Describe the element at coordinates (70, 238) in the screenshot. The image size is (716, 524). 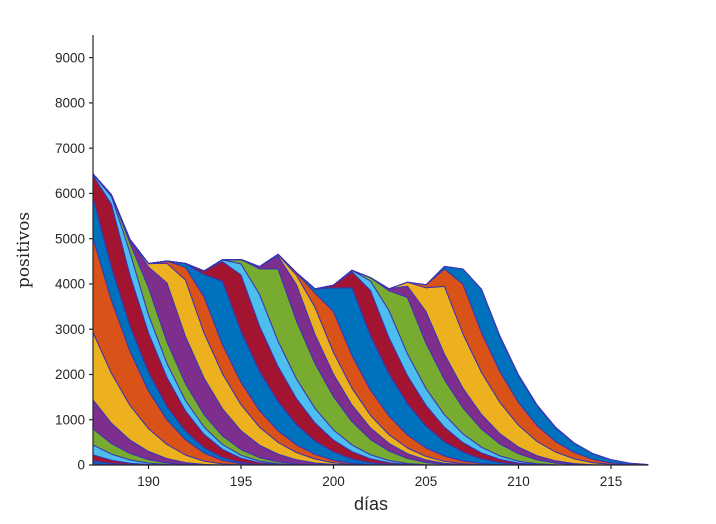
I see `y-tick-label: 5000` at that location.